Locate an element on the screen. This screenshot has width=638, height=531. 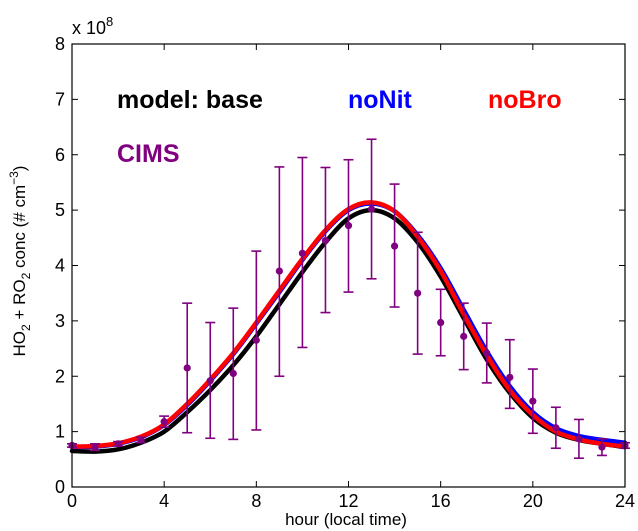
legend-entry-cims: CIMS is located at coordinates (148, 154).